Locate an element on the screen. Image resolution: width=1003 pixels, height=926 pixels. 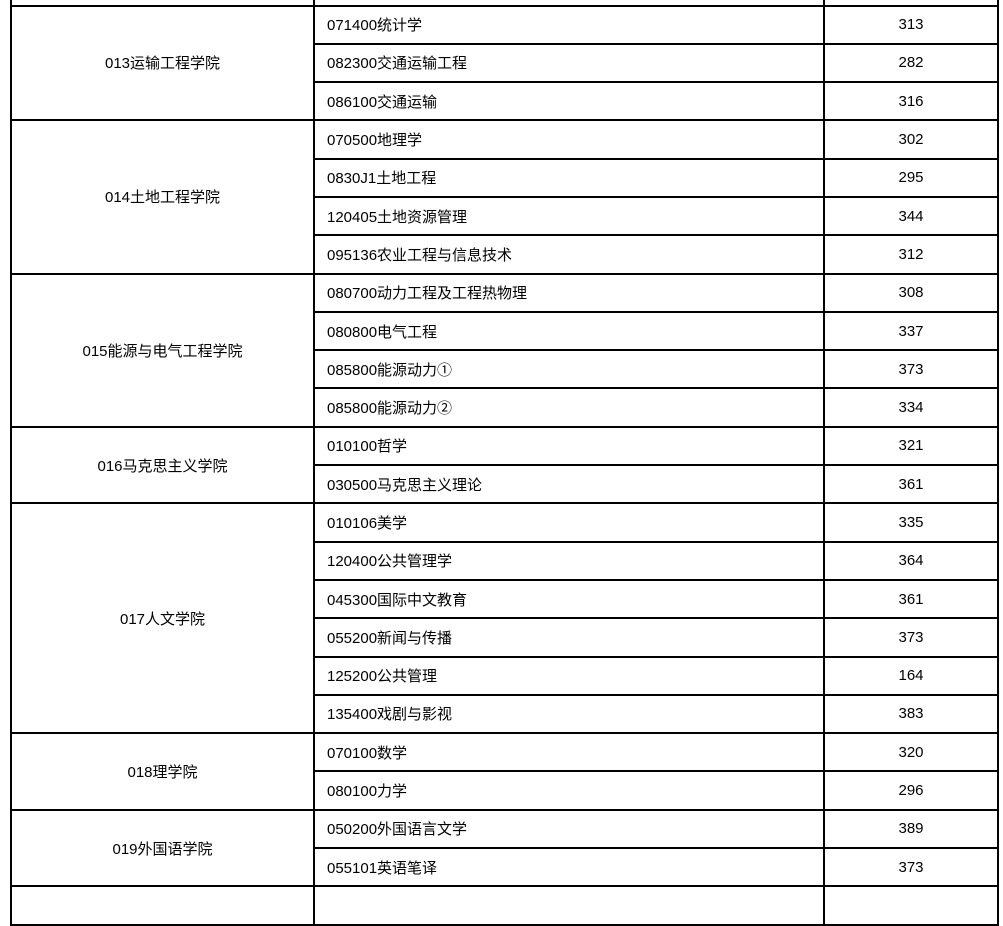
college-cell: 013运输工程学院 is located at coordinates (162, 63).